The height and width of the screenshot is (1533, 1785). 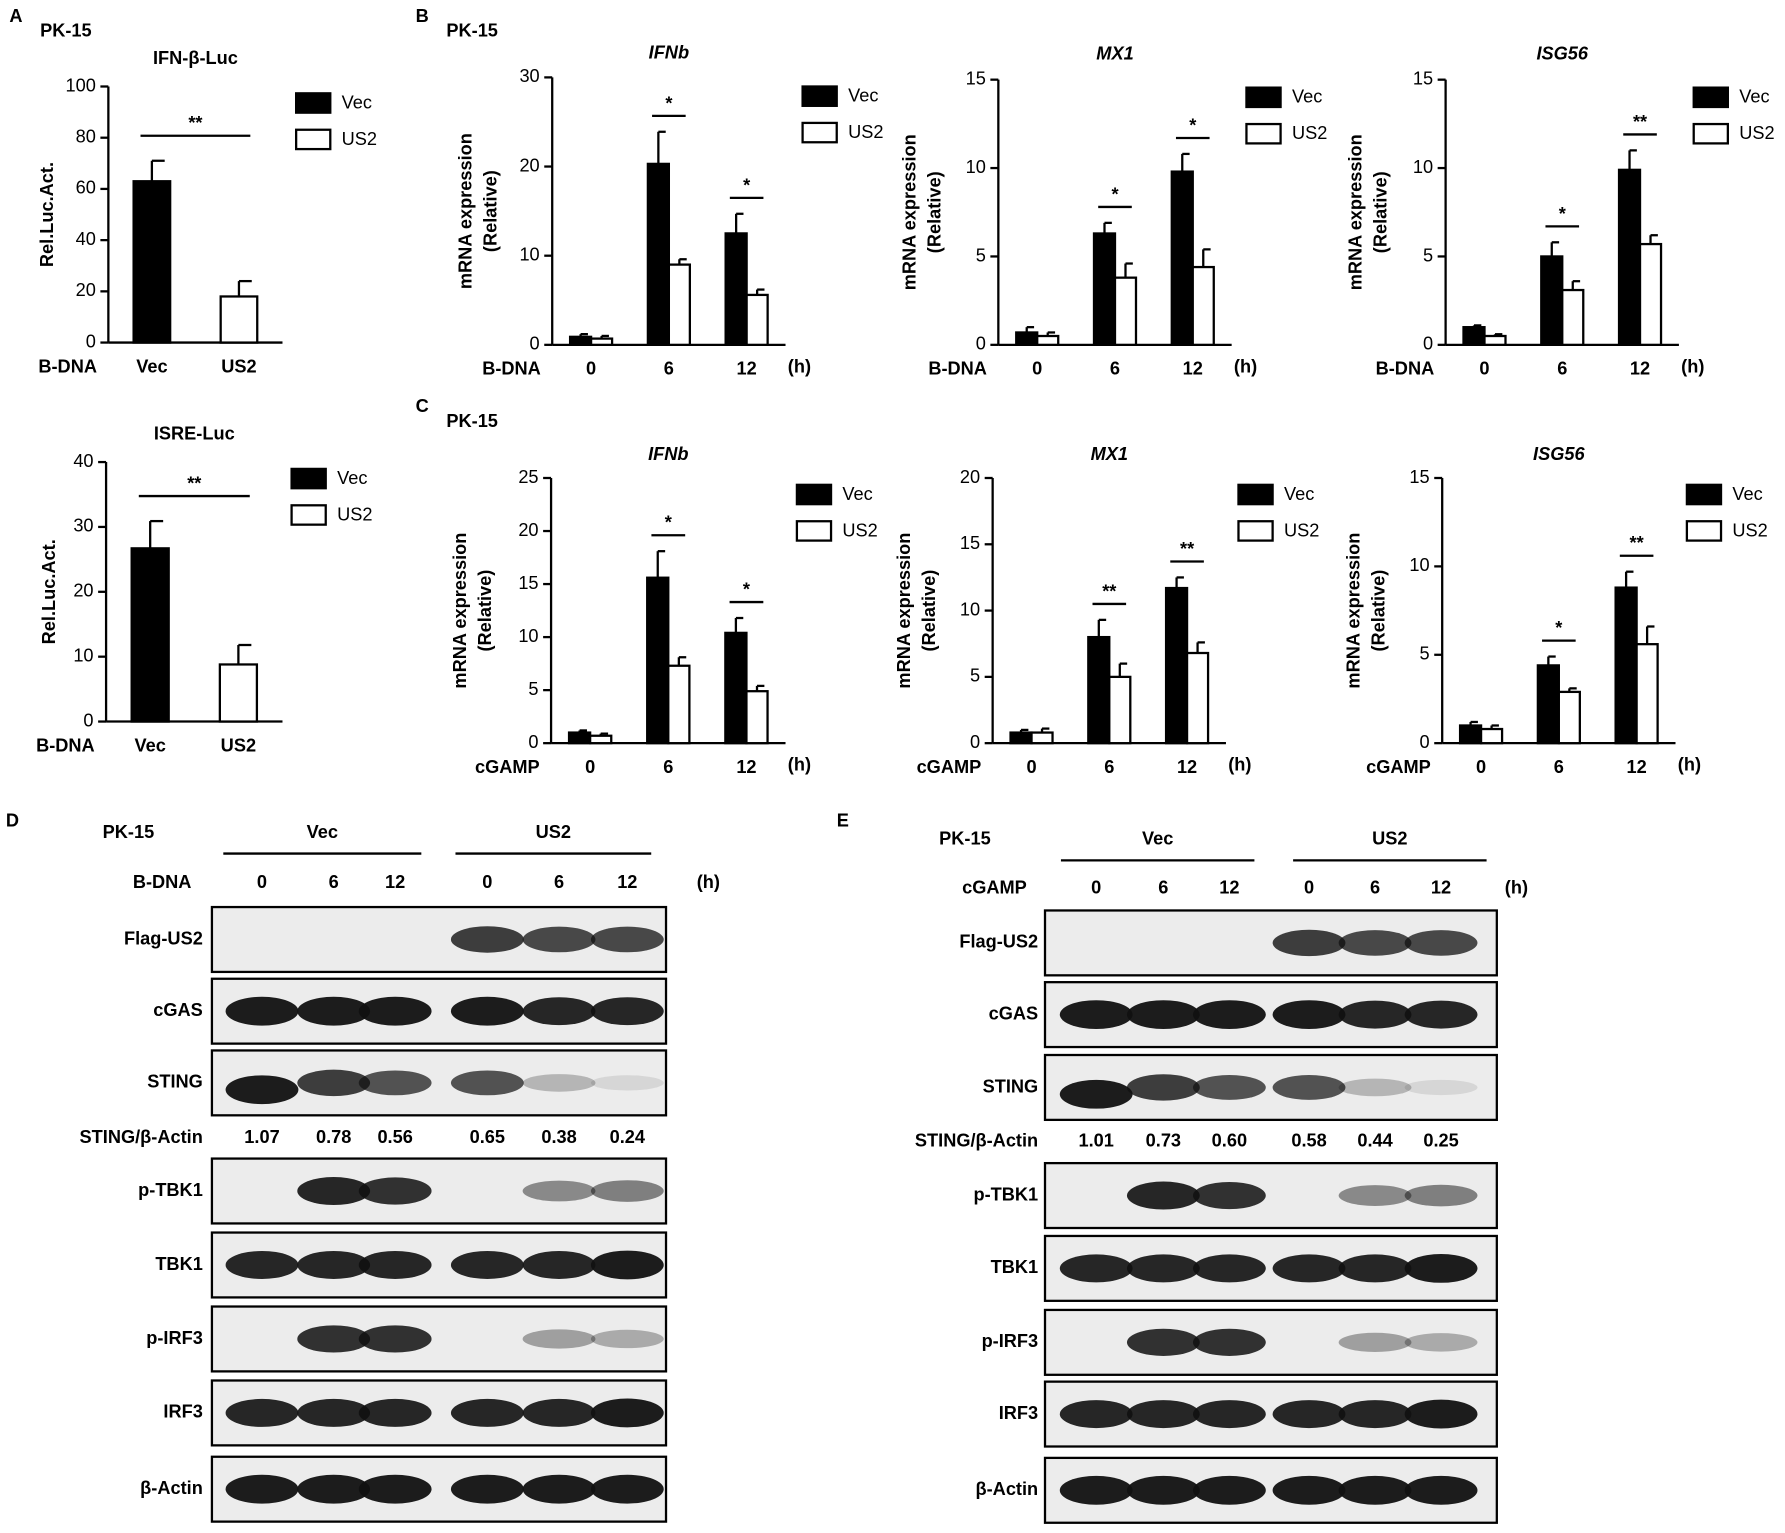 I want to click on chart-title: ISG56, so click(x=1559, y=454).